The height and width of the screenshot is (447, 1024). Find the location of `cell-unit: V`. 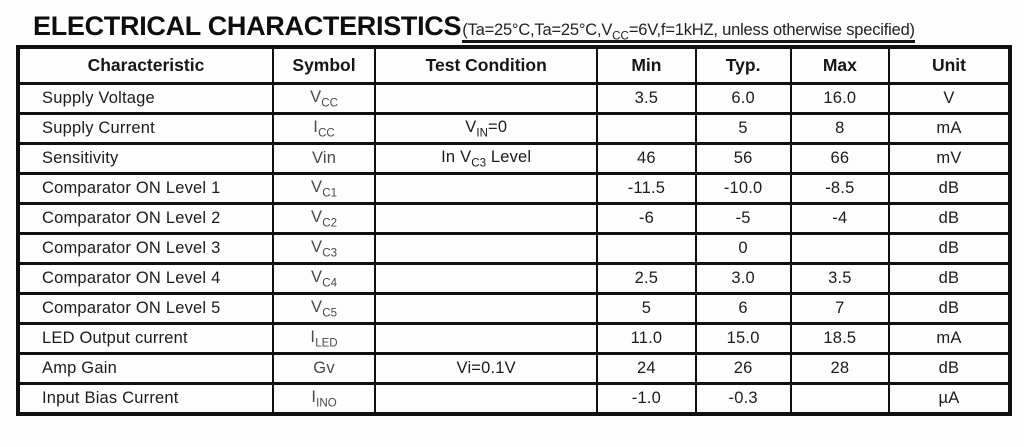

cell-unit: V is located at coordinates (949, 98).